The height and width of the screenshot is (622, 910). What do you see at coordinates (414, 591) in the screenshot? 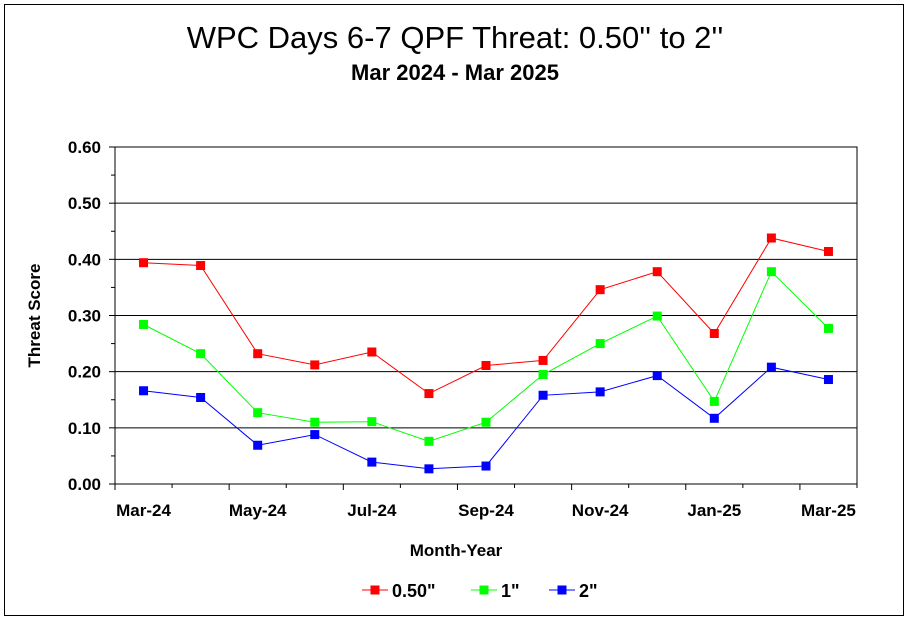
I see `legend-label: 0.50"` at bounding box center [414, 591].